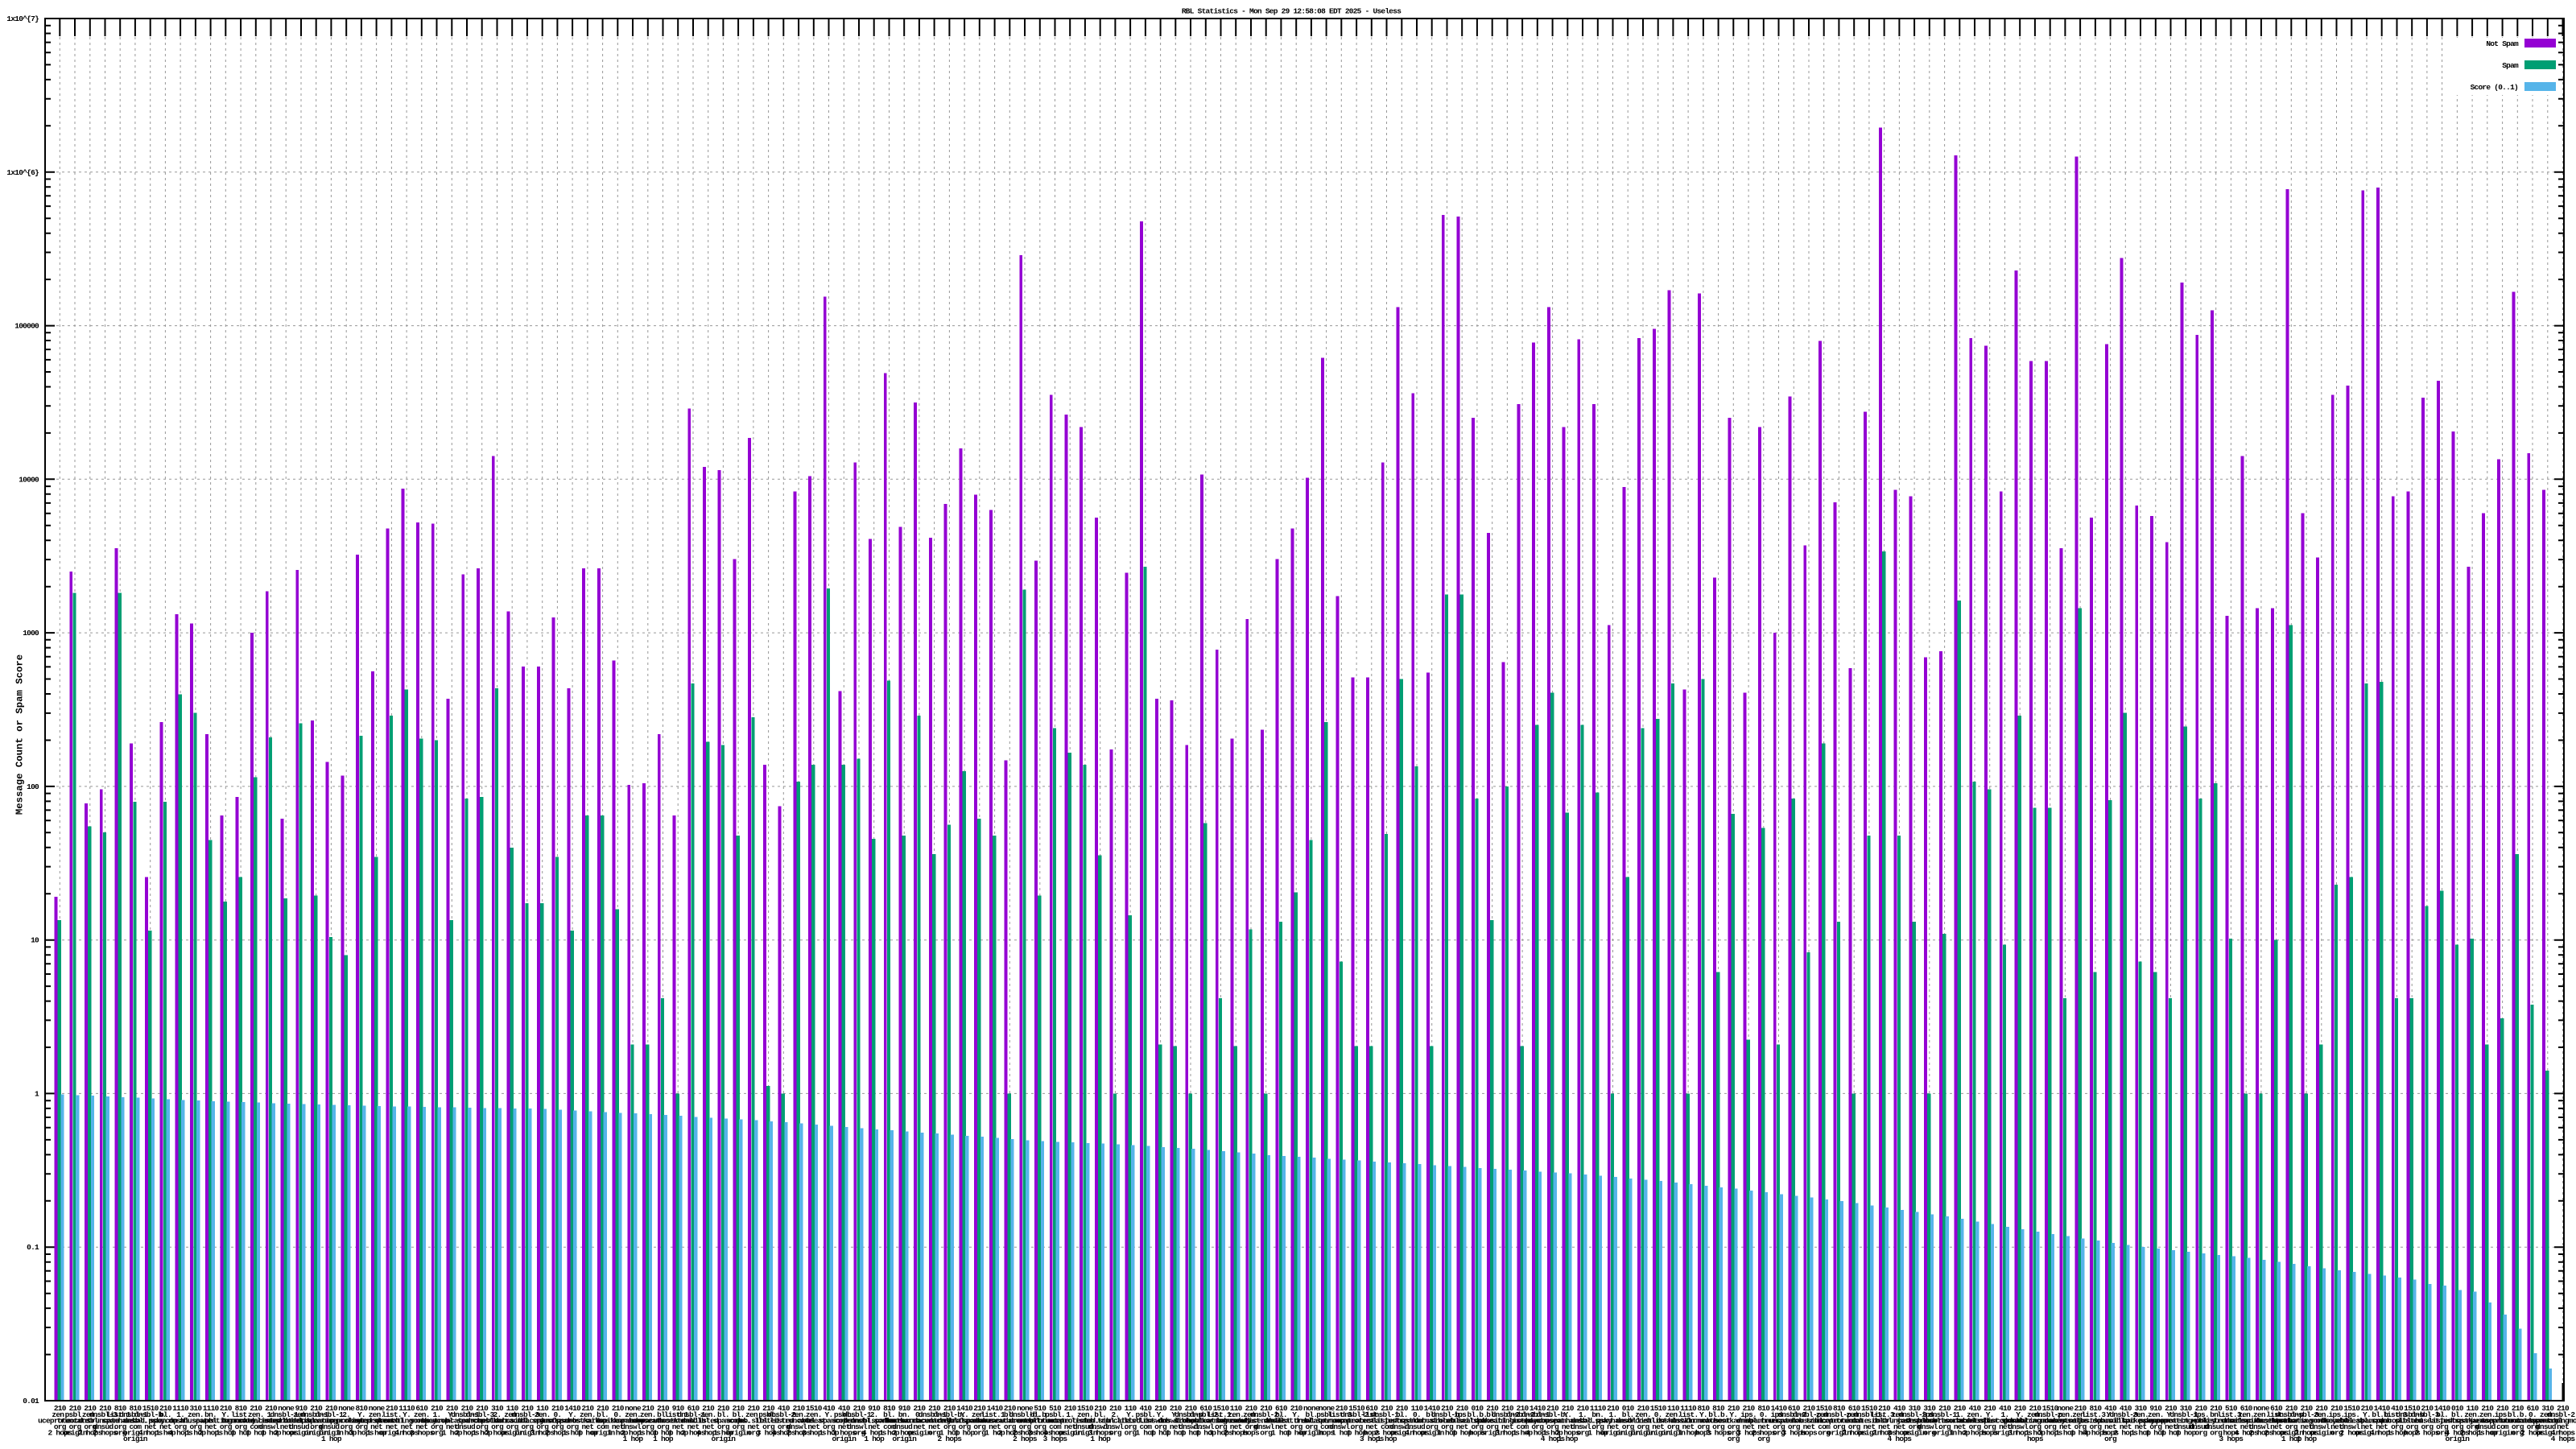 The width and height of the screenshot is (2576, 1449). I want to click on svg-text: dob.sibl., so click(1432, 1421).